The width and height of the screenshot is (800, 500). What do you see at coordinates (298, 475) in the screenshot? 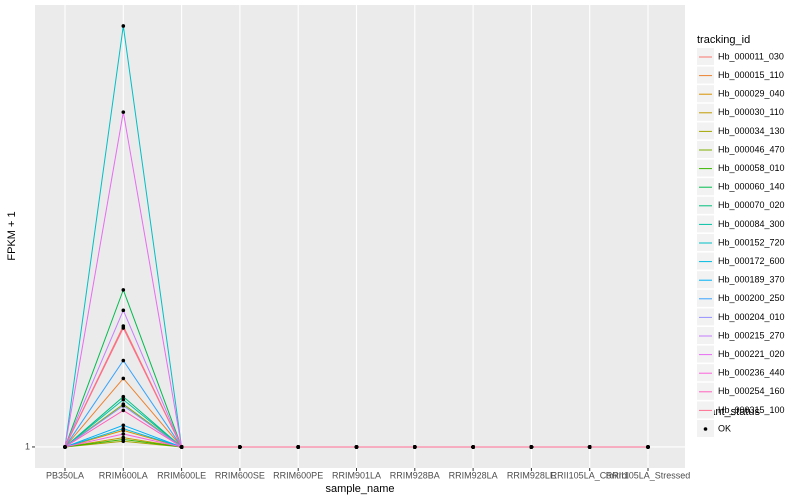
I see `x-tick-label: RRIM600PE` at bounding box center [298, 475].